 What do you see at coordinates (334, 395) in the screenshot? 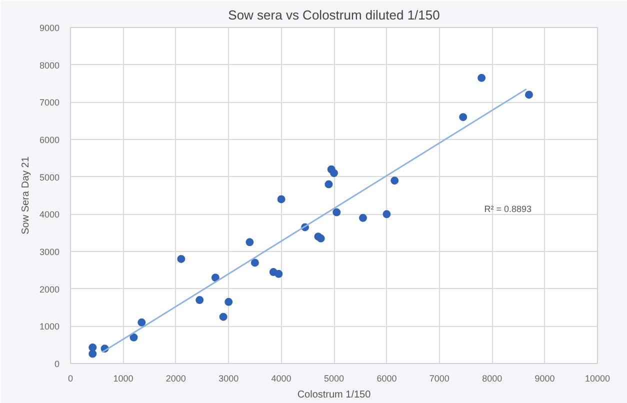
I see `x-axis-title: Colostrum 1/150` at bounding box center [334, 395].